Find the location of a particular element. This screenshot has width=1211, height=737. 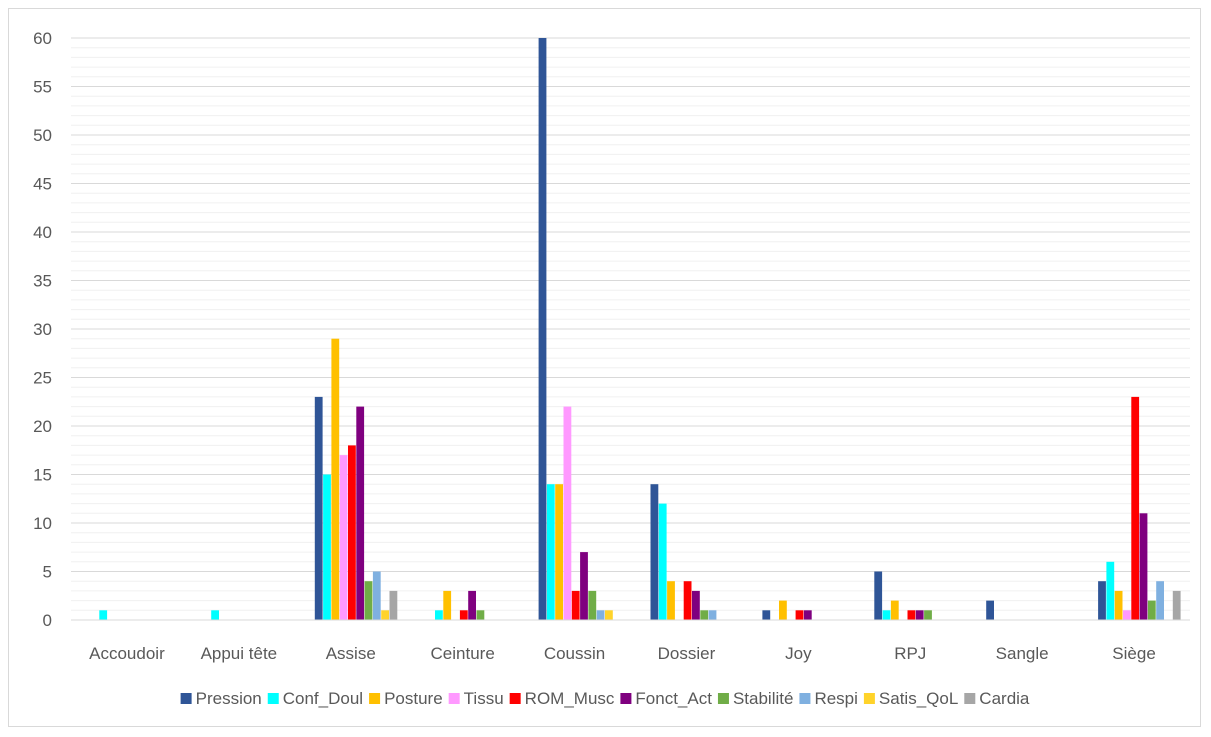

legend-label: Satis_QoL is located at coordinates (918, 698).